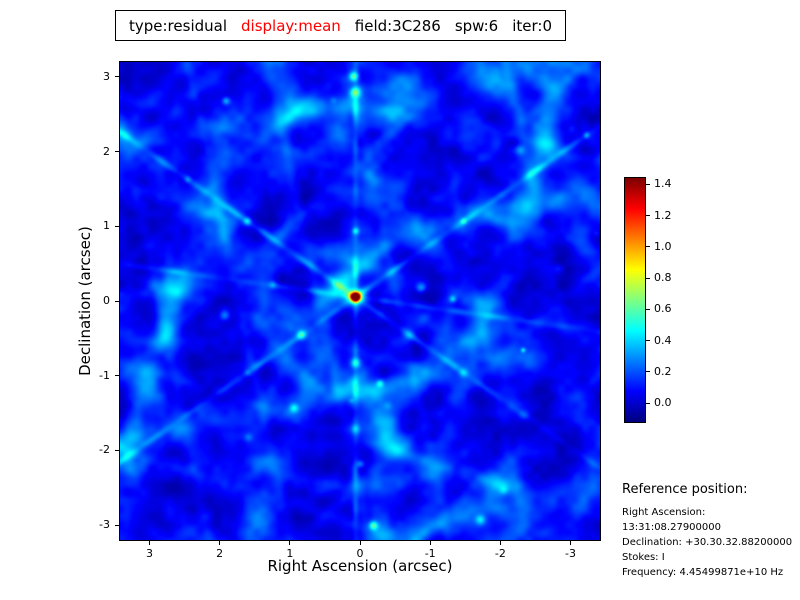 The width and height of the screenshot is (800, 600). Describe the element at coordinates (104, 525) in the screenshot. I see `y-tick-label: -3` at that location.